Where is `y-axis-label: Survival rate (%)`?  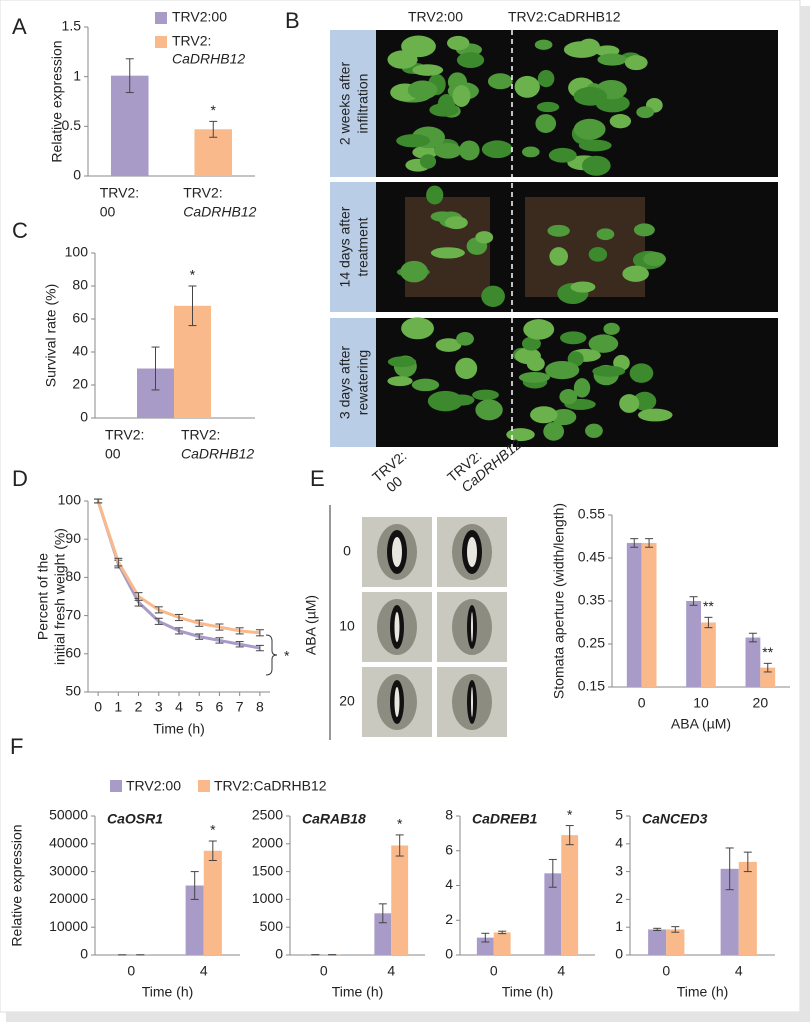
y-axis-label: Survival rate (%) is located at coordinates (51, 335).